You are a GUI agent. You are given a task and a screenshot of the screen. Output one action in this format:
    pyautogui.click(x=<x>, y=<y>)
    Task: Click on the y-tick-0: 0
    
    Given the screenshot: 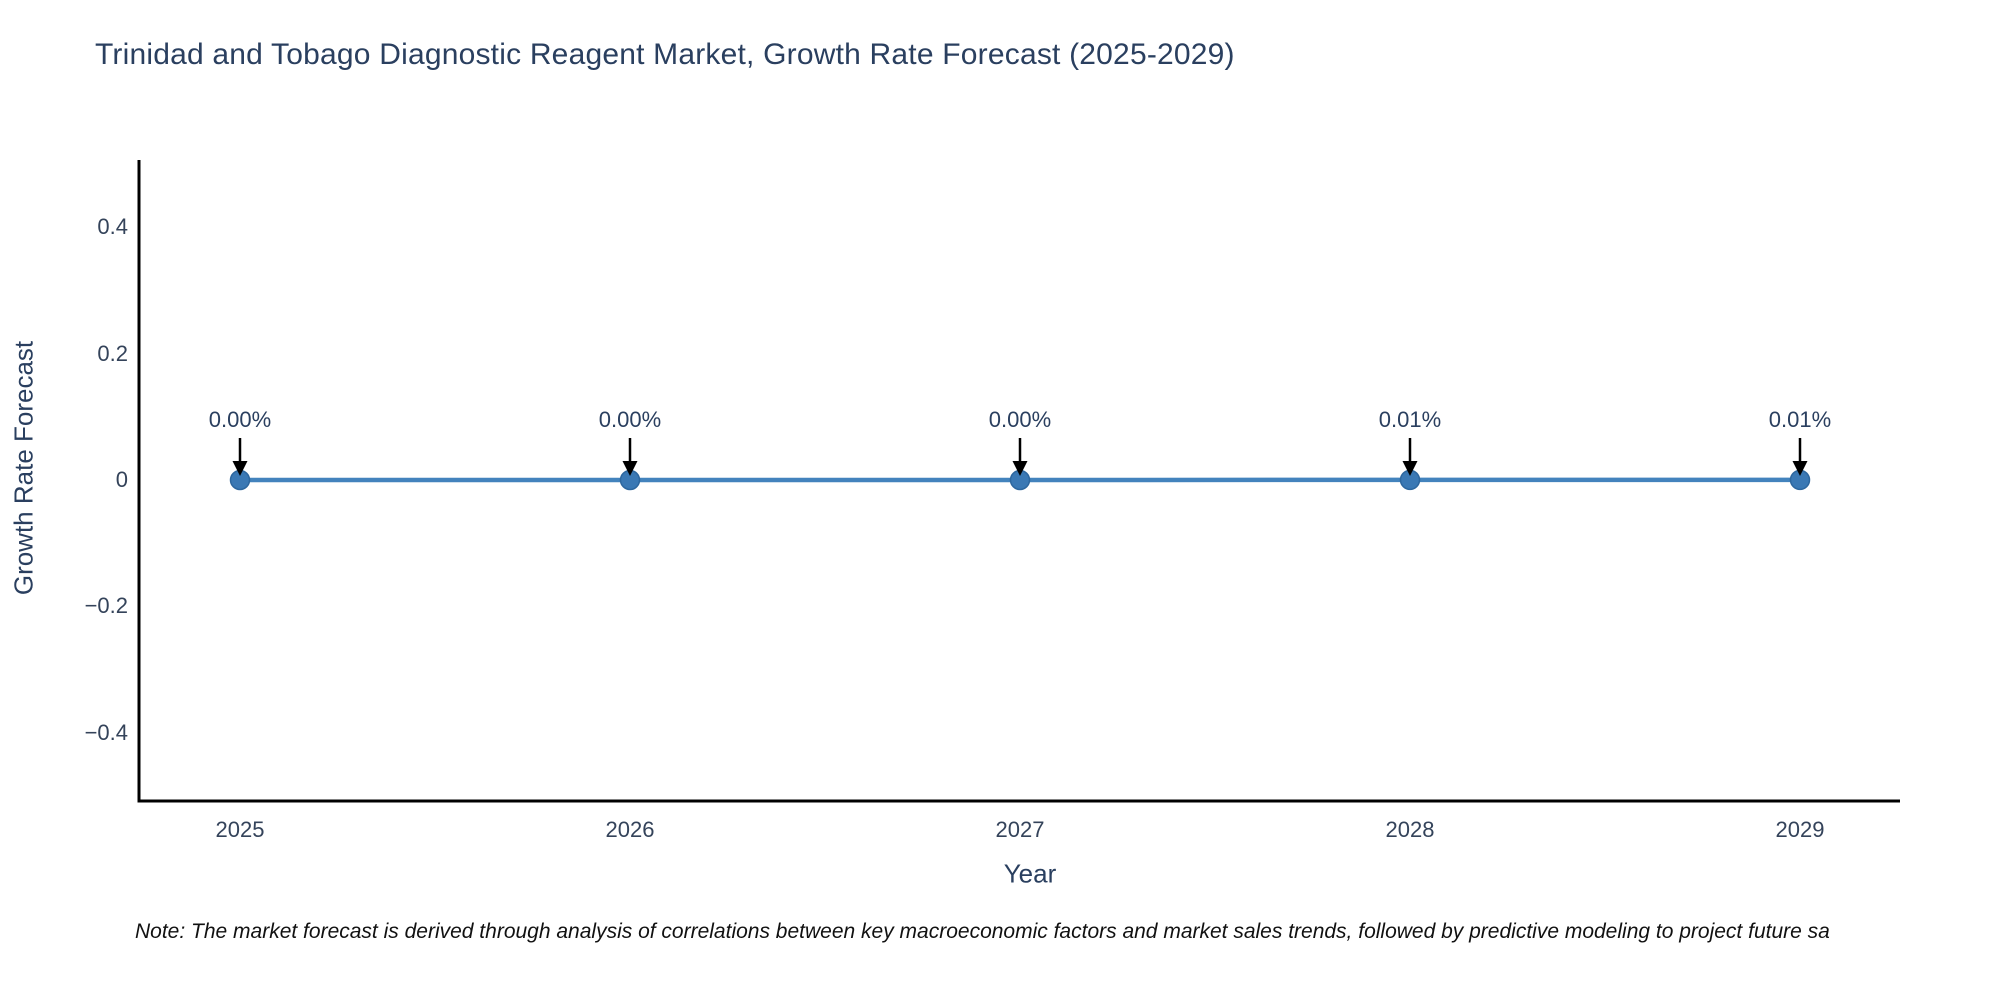 What is the action you would take?
    pyautogui.click(x=121, y=479)
    